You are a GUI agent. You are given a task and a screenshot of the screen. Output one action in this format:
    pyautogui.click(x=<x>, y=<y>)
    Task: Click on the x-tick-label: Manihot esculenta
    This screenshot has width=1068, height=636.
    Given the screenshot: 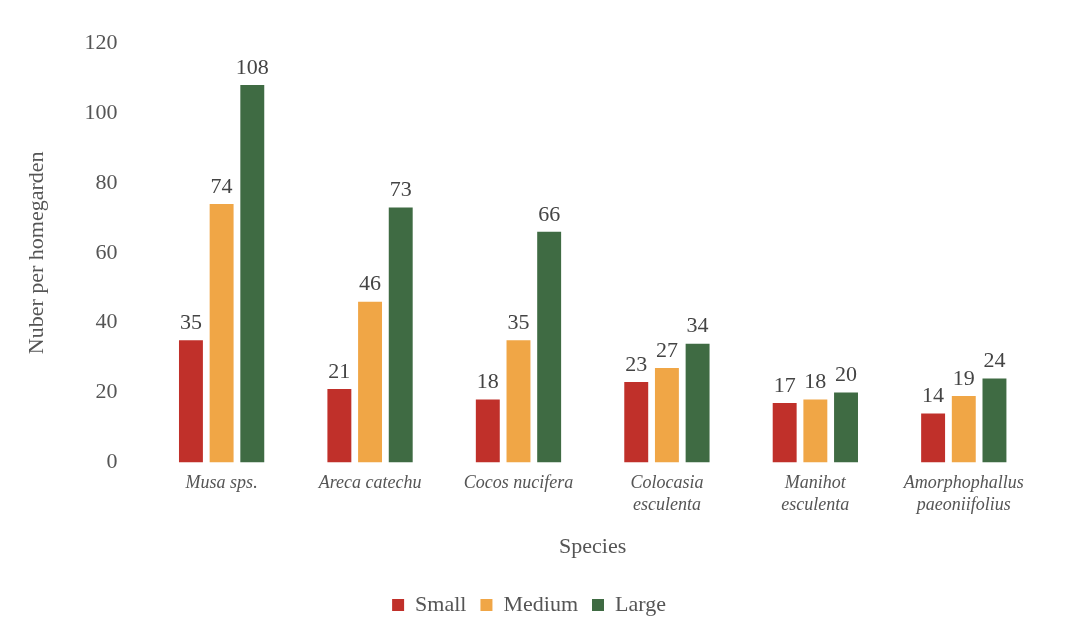 What is the action you would take?
    pyautogui.click(x=815, y=492)
    